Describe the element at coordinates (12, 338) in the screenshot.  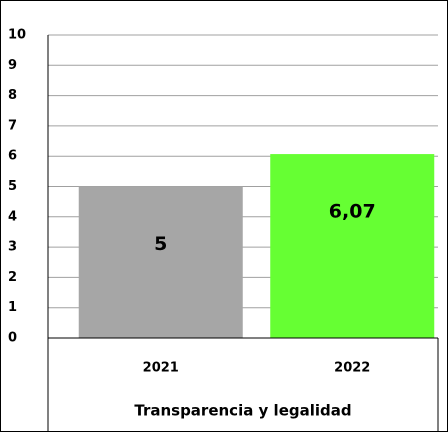
I see `y-tick-label: 0` at that location.